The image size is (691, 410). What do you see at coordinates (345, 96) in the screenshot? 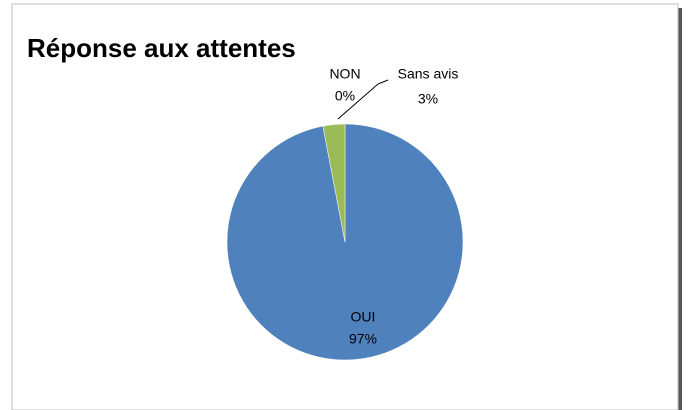
I see `slice-value-label: 0%` at bounding box center [345, 96].